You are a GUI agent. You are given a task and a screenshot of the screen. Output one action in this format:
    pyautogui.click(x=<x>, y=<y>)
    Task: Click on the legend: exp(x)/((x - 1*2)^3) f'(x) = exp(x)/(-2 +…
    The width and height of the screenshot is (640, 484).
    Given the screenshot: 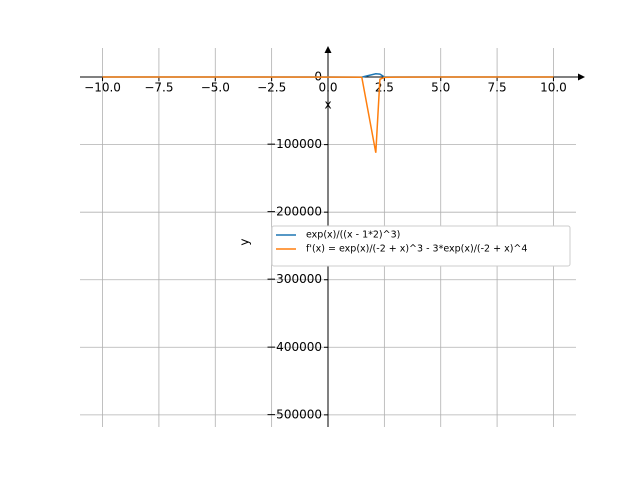 What is the action you would take?
    pyautogui.click(x=421, y=246)
    